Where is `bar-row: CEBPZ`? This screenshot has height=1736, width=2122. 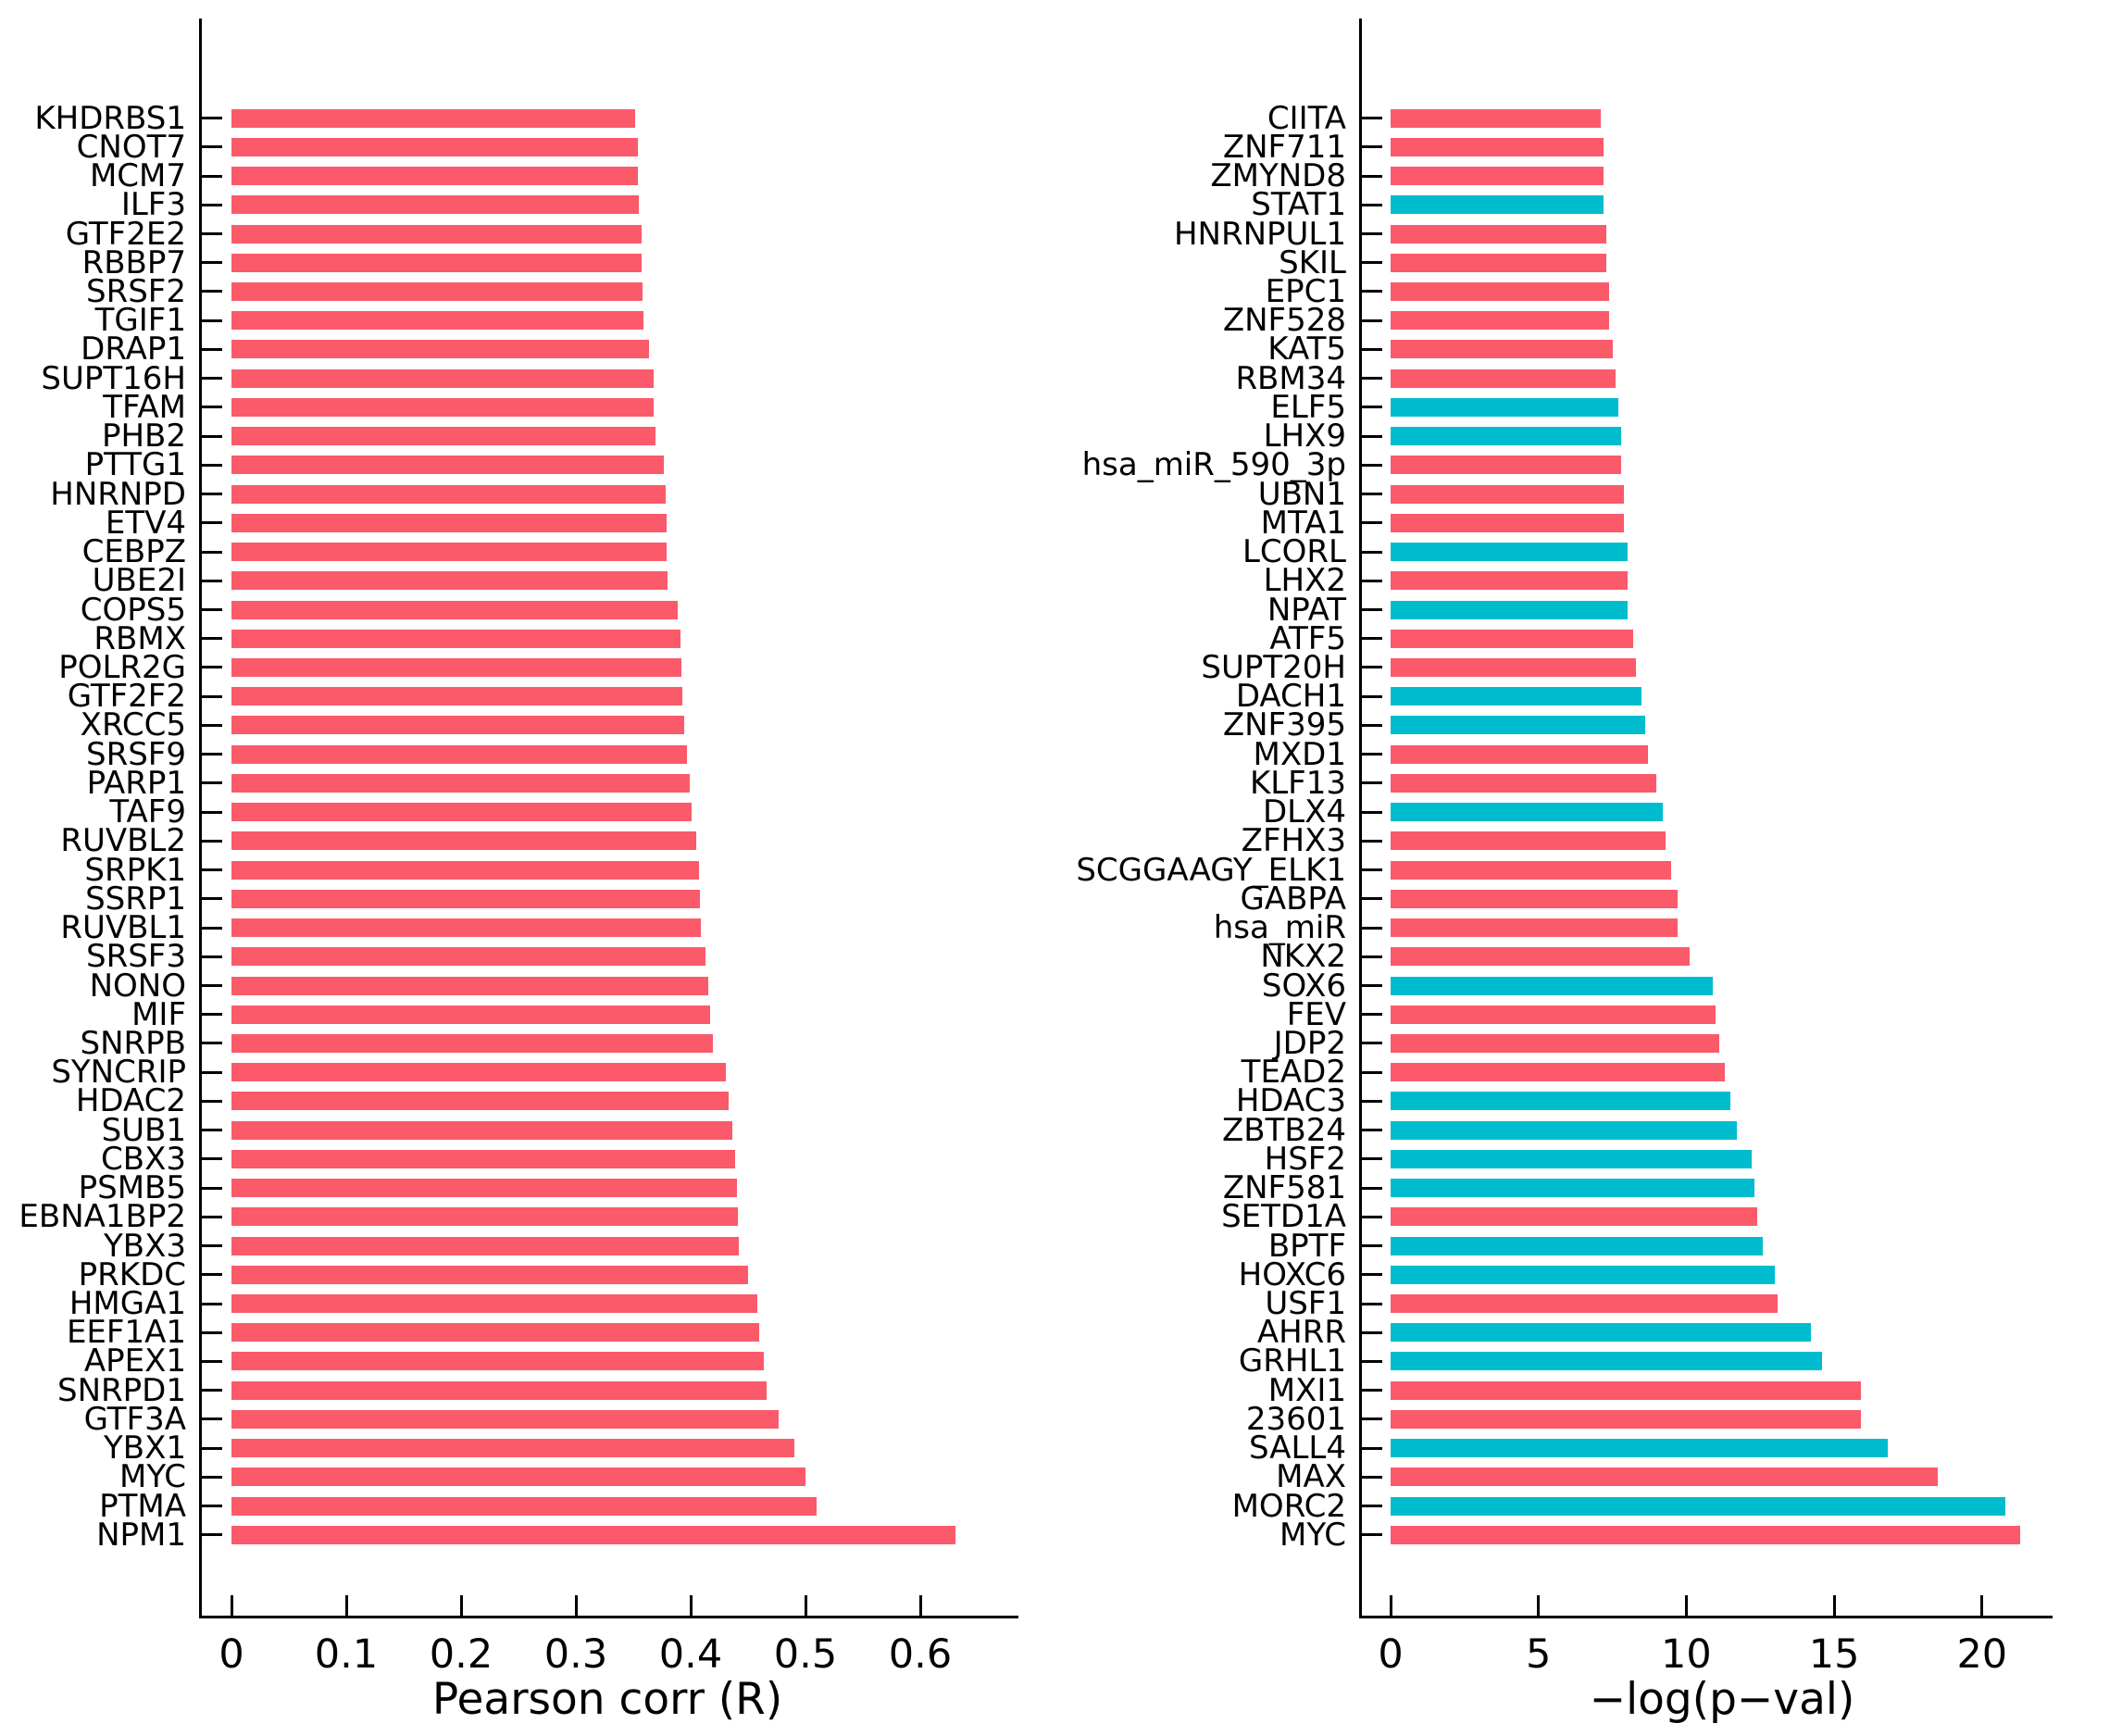
bar-row: CEBPZ is located at coordinates (1061, 552).